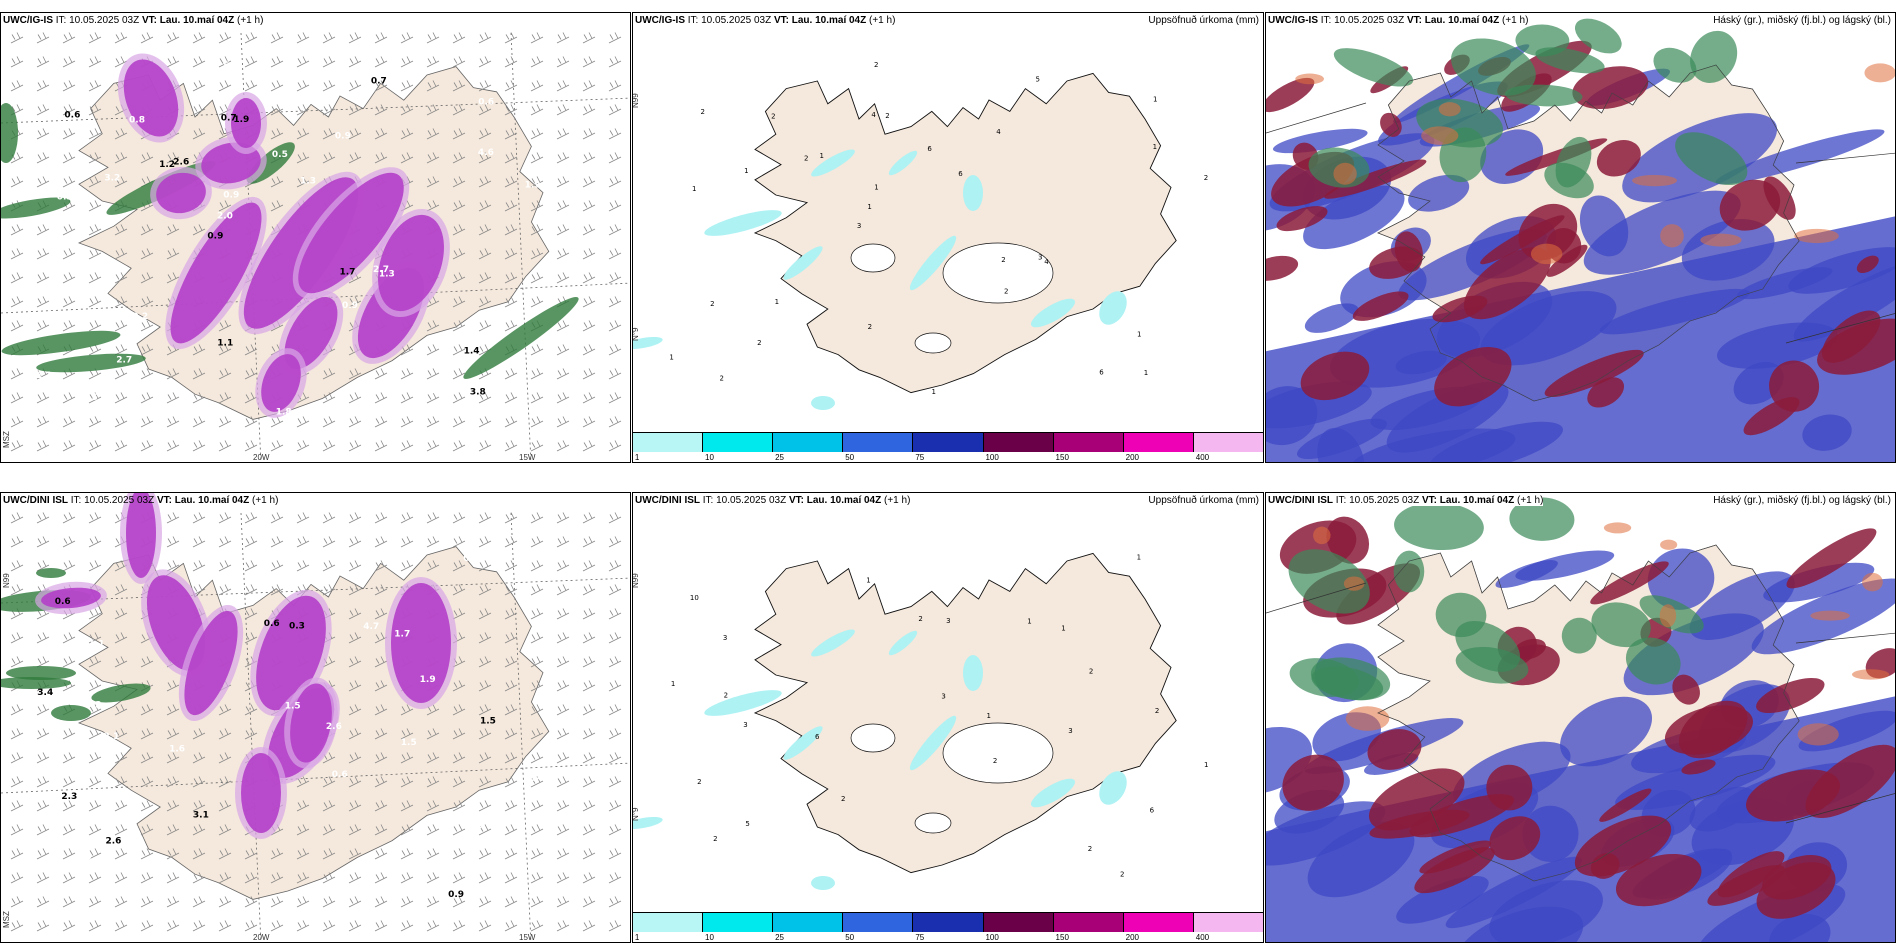 Image resolution: width=1900 pixels, height=950 pixels. What do you see at coordinates (960, 174) in the screenshot?
I see `precip-value: 6` at bounding box center [960, 174].